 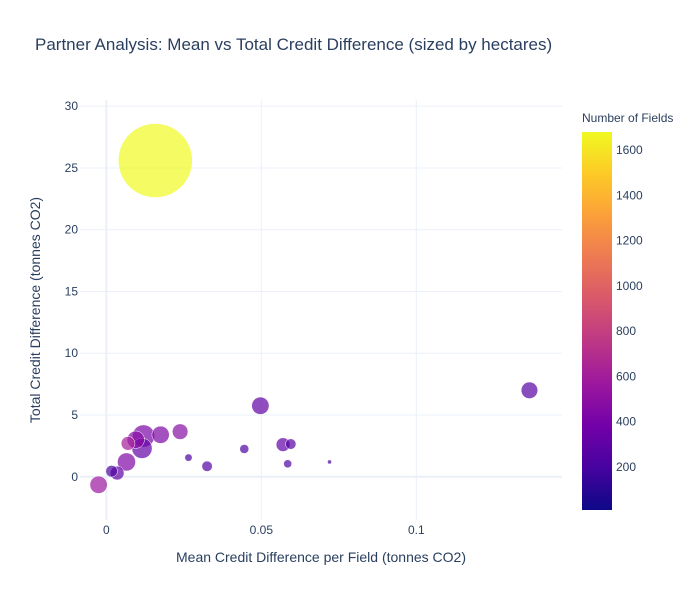 I want to click on y-tick-label: 30, so click(x=72, y=106).